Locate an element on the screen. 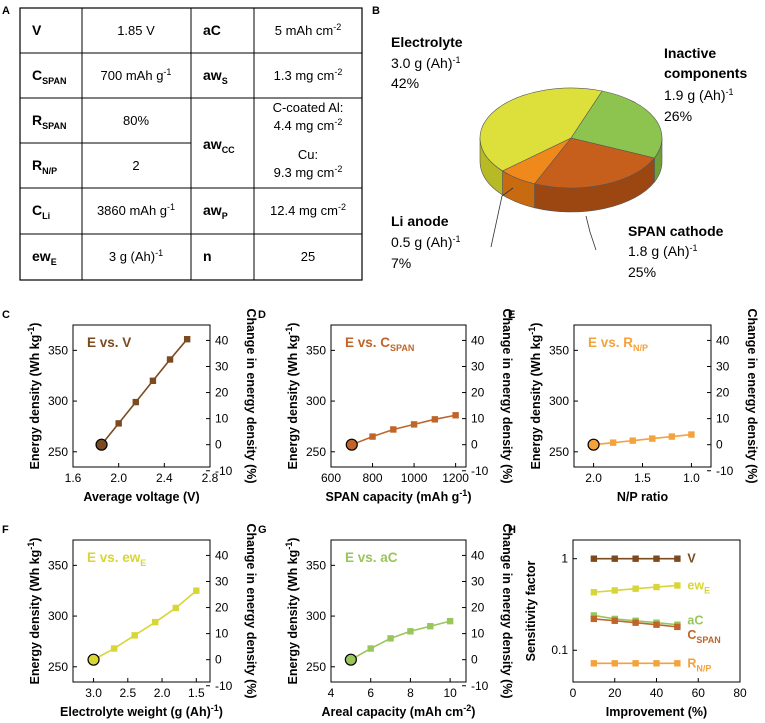 The height and width of the screenshot is (723, 765). y-tick-label: 1 is located at coordinates (564, 559).